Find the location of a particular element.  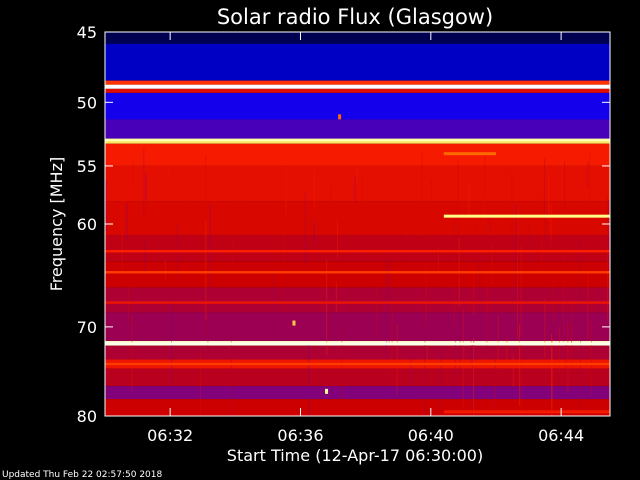

y-axis-label: Frequency [MHz] is located at coordinates (56, 224).